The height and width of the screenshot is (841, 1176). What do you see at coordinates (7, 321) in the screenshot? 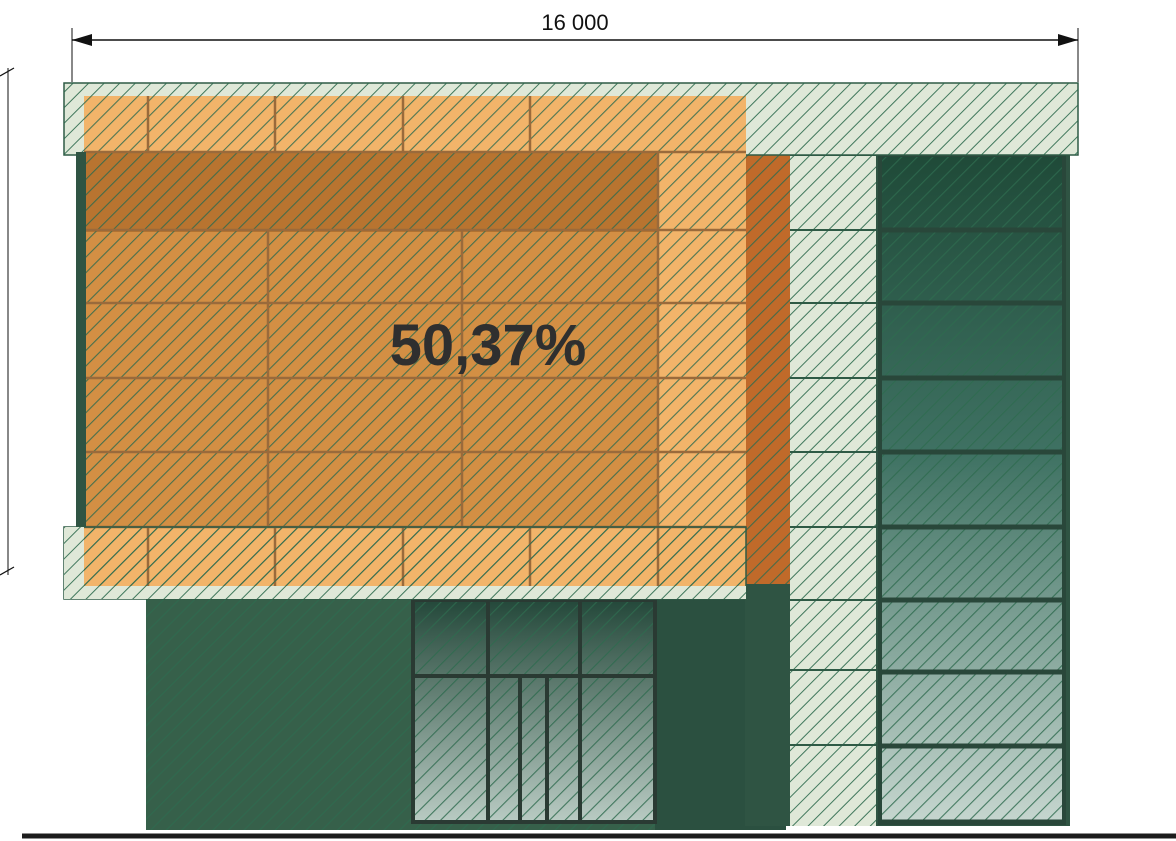
I see `vertical-dimension-ticks` at bounding box center [7, 321].